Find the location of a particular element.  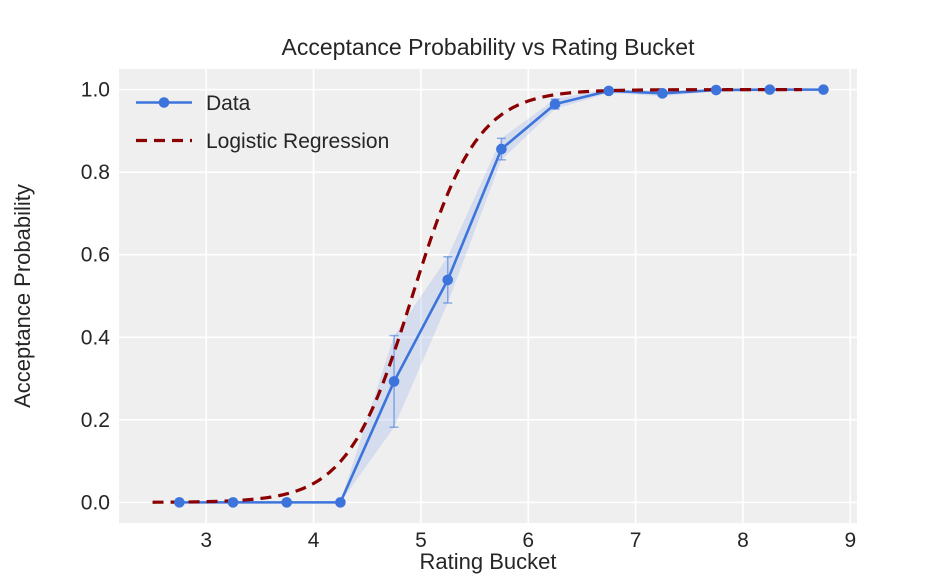

chart-title: Acceptance Probability vs Rating Bucket is located at coordinates (489, 47).